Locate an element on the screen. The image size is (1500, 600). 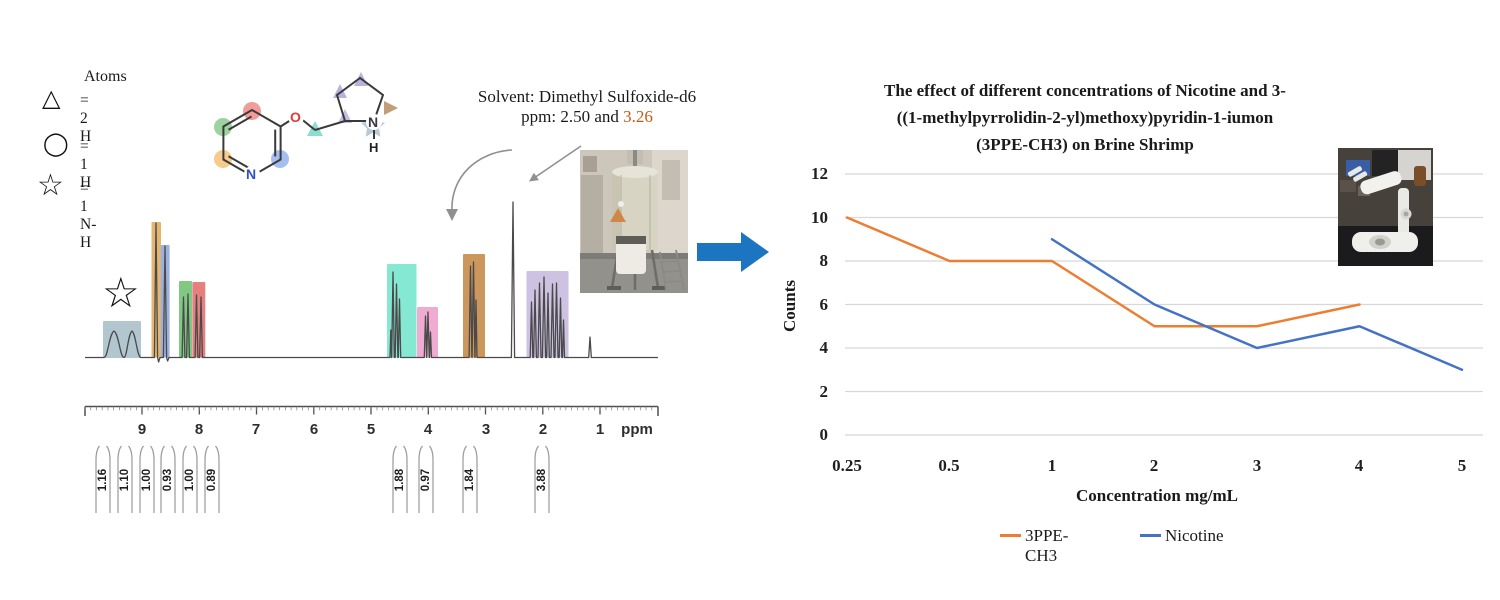
ppm-tick-label: 7 is located at coordinates (256, 429).